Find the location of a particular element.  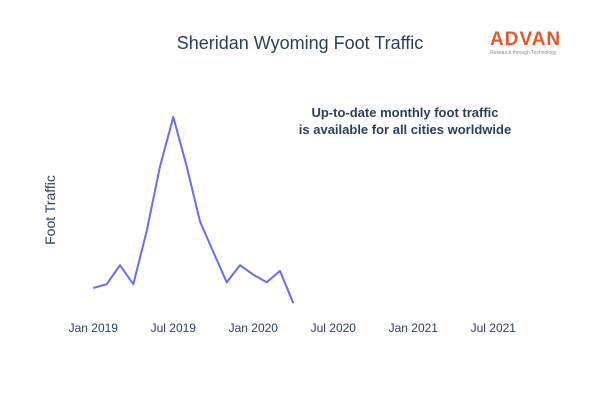

logo-wordmark: ADVAN is located at coordinates (526, 39).